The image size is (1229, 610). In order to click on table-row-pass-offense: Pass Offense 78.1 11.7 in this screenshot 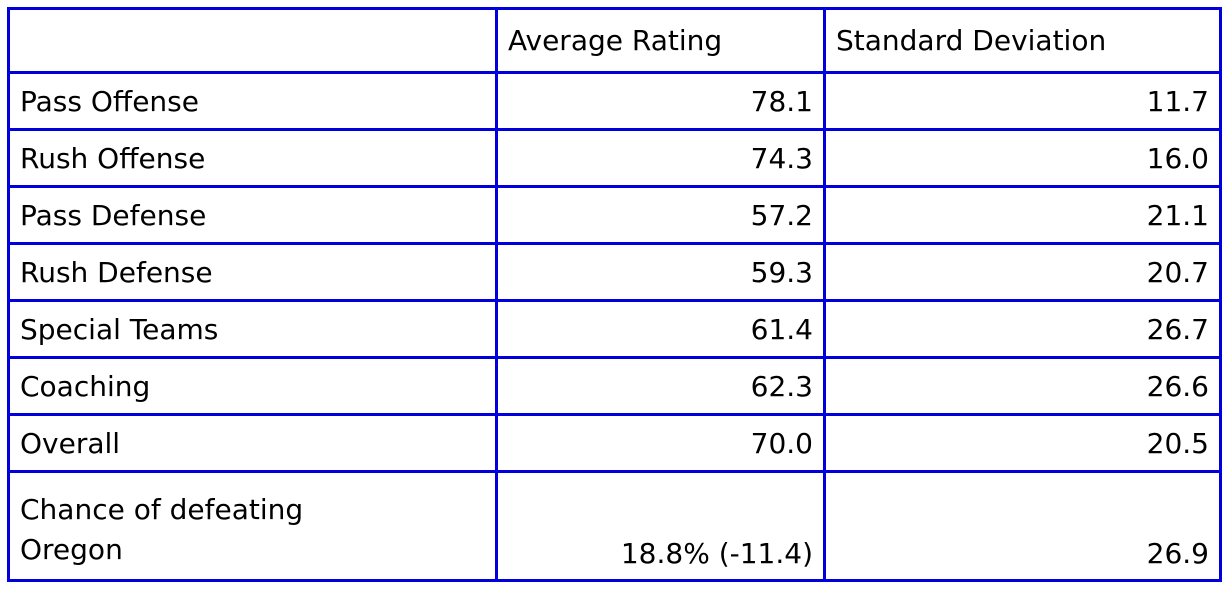, I will do `click(614, 101)`.